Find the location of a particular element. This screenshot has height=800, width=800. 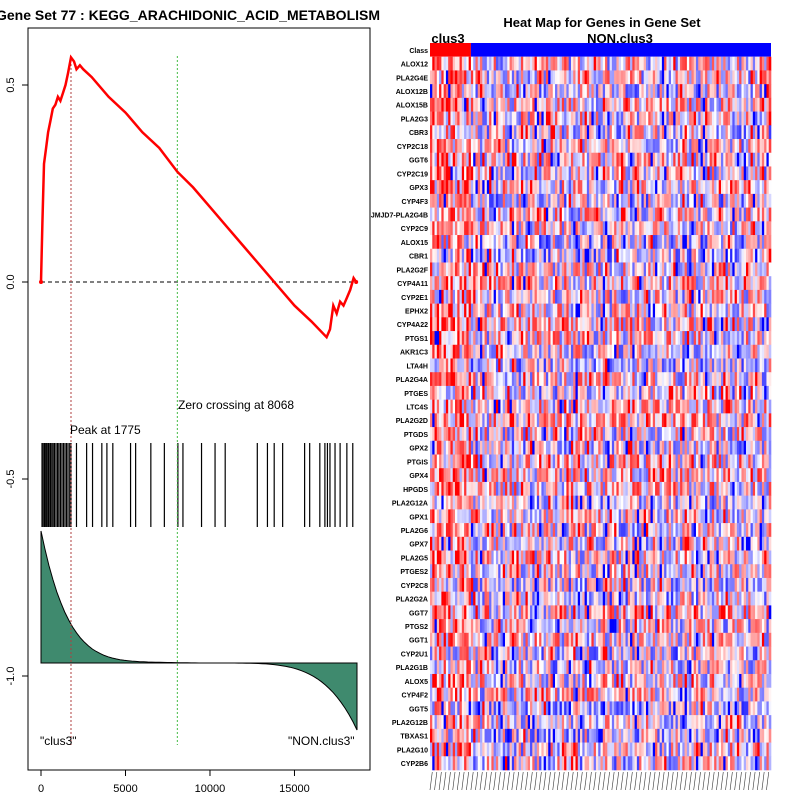

heatmap-title: Heat Map for Genes in Gene Set is located at coordinates (602, 22).